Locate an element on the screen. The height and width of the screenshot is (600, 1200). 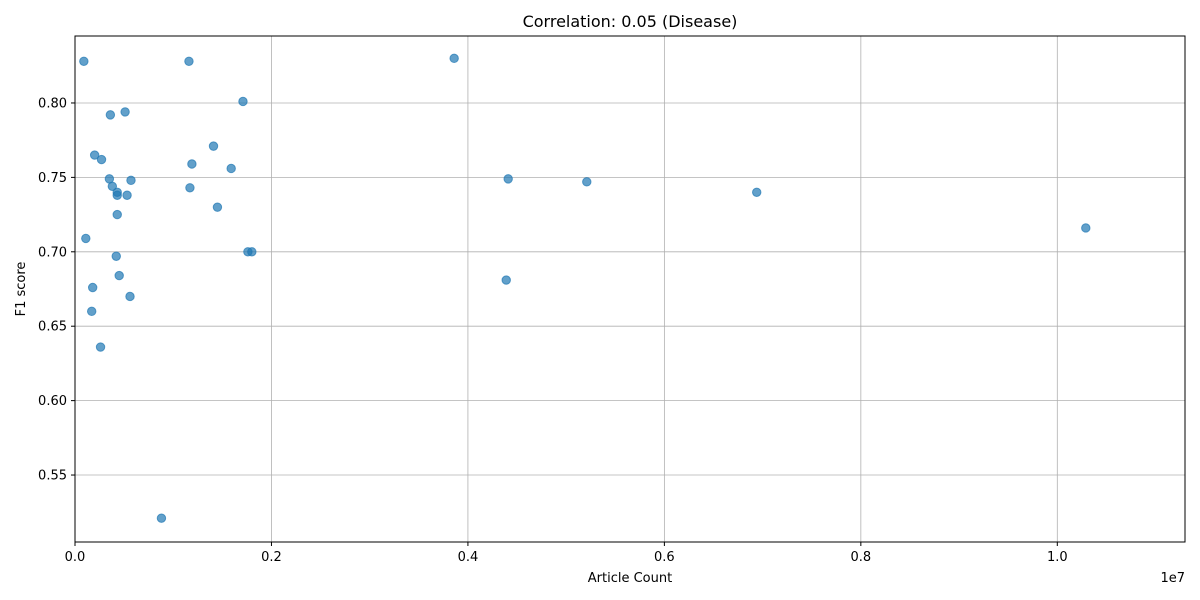
x-tick-label: 0.6 is located at coordinates (664, 557).